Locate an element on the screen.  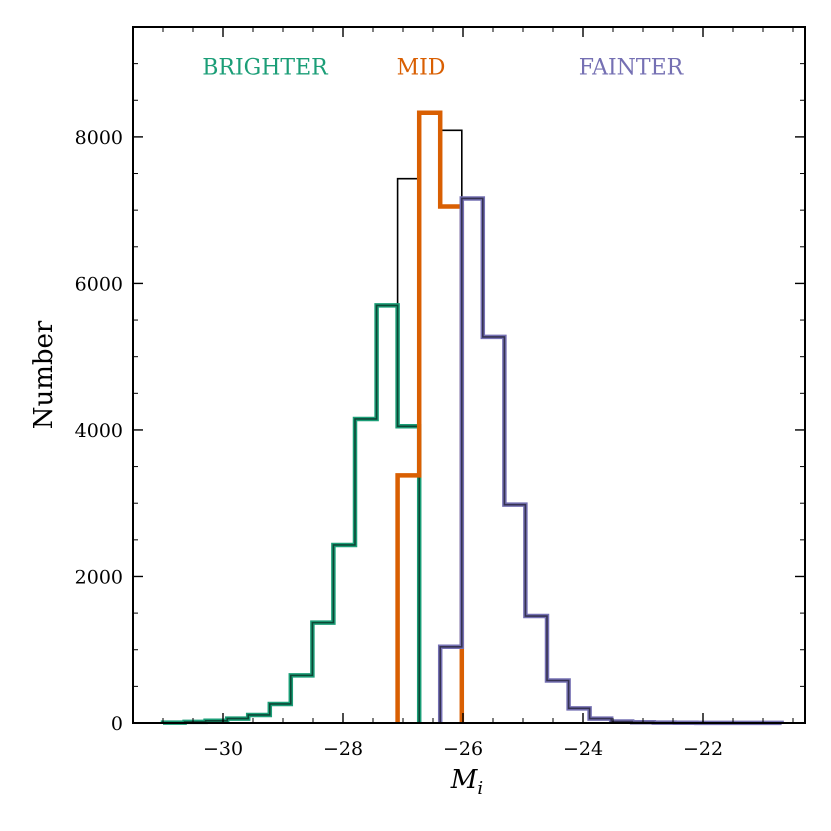
y-tick-label: 2000 is located at coordinates (99, 577).